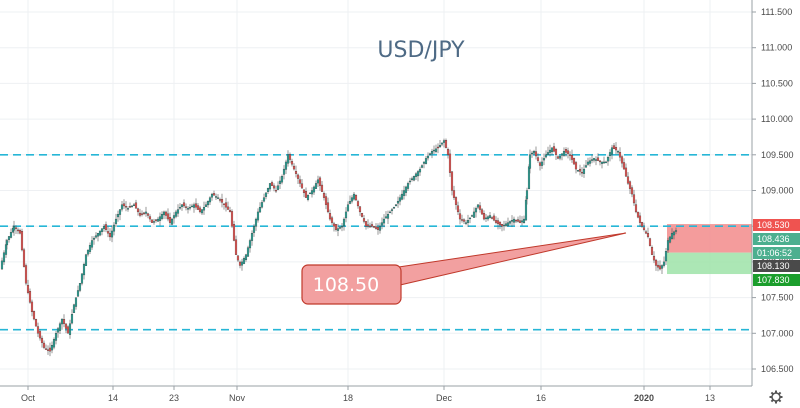 The height and width of the screenshot is (408, 800). I want to click on settings-gear-icon, so click(776, 397).